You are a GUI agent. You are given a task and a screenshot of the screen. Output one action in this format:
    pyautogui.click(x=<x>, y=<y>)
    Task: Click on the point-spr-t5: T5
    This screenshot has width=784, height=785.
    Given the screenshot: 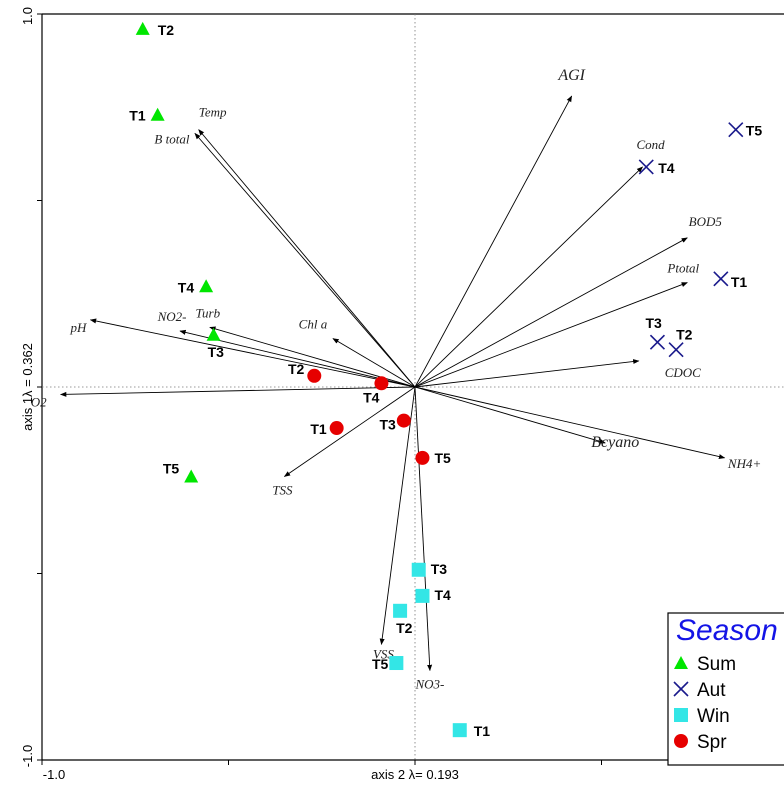 What is the action you would take?
    pyautogui.click(x=433, y=458)
    